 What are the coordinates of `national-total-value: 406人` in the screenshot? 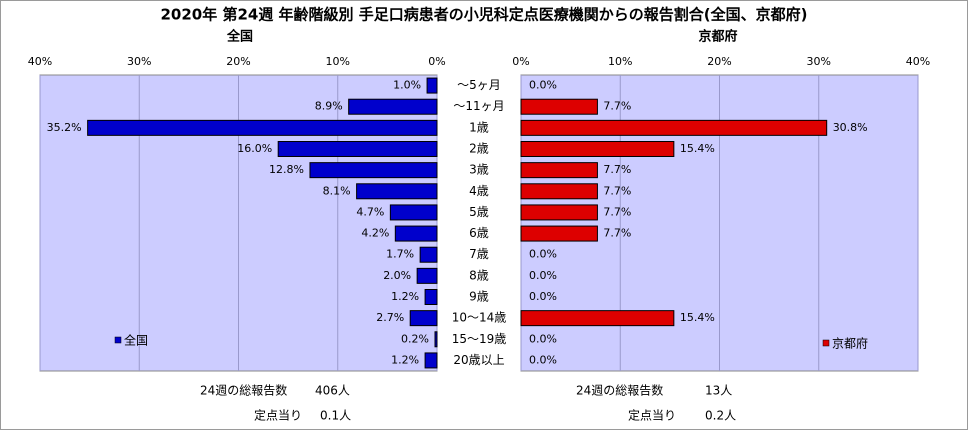 It's located at (332, 391).